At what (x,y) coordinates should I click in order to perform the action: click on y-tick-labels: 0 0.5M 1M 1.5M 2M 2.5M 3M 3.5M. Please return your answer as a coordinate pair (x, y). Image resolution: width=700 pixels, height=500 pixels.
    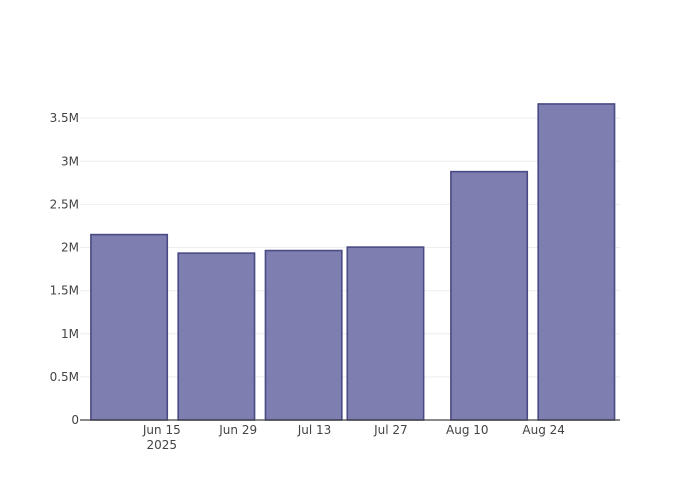
    Looking at the image, I should click on (64, 269).